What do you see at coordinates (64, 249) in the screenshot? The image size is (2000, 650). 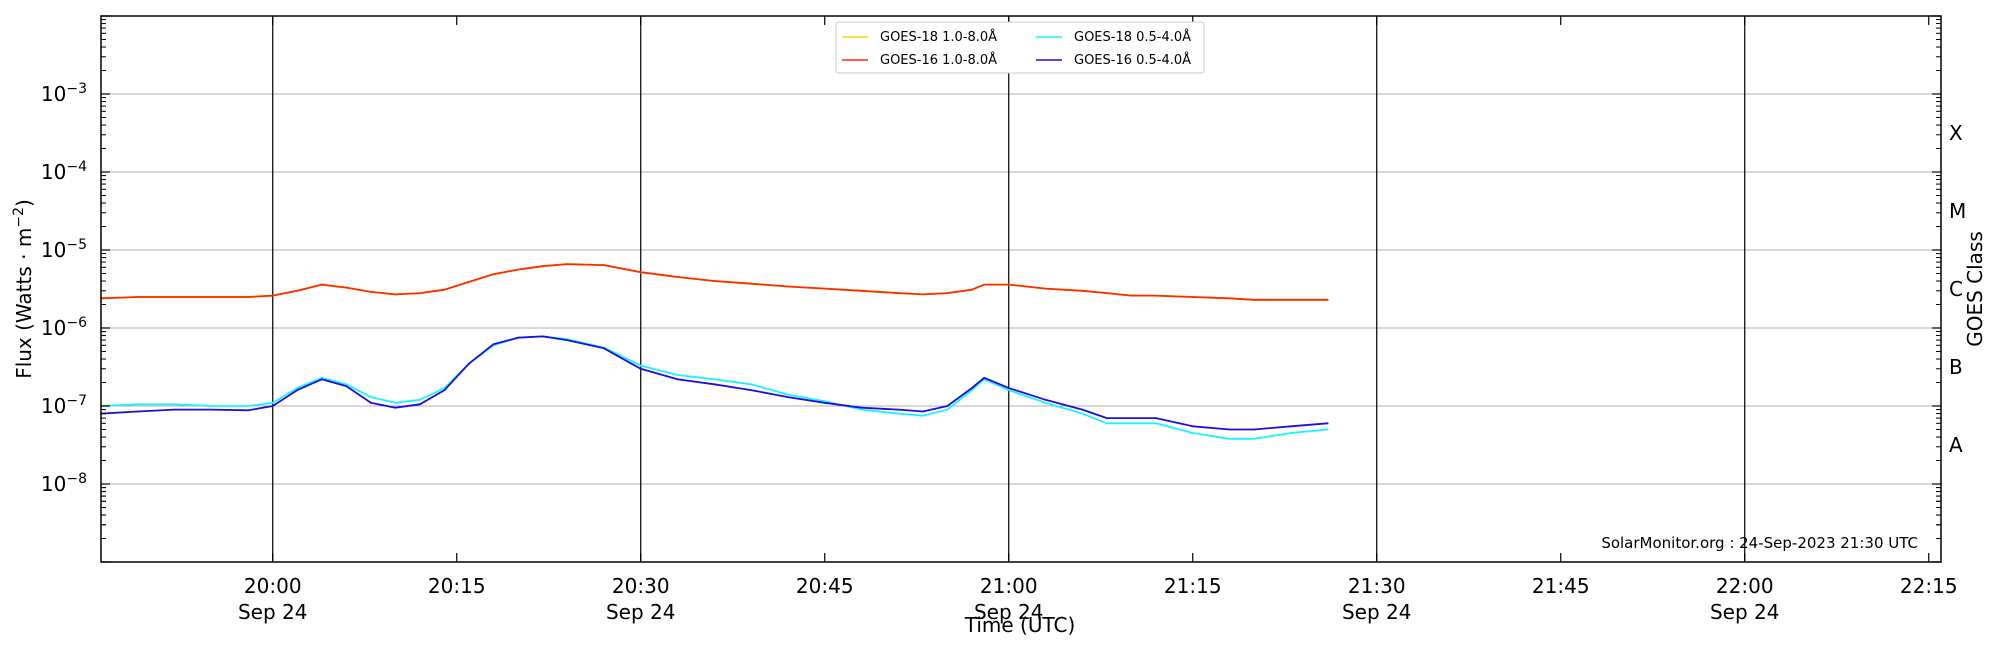 I see `y-tick-label: 10⁻⁵` at bounding box center [64, 249].